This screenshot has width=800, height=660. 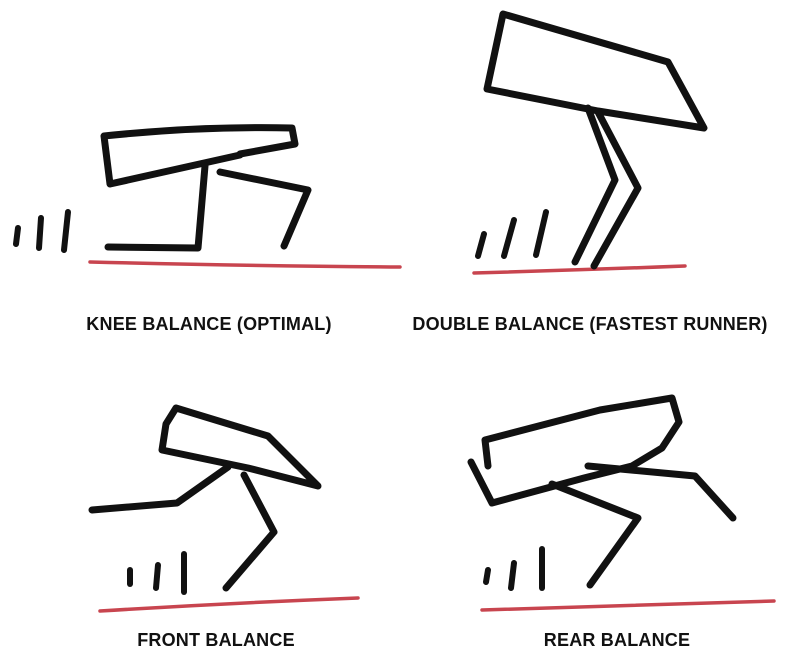 I want to click on panel-double-balance, so click(x=590, y=142).